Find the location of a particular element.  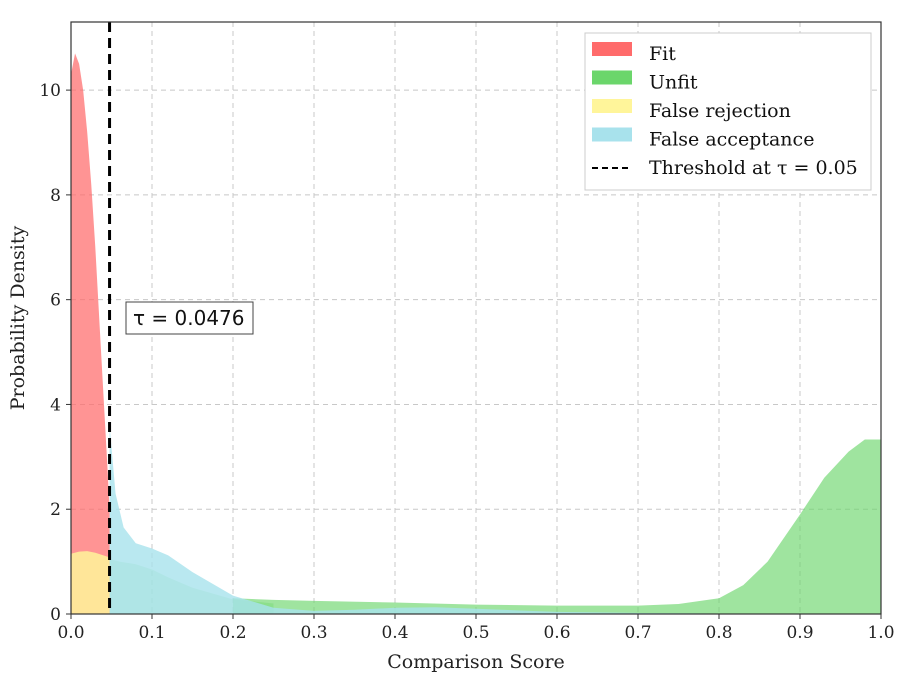

x-tick-label: 0.7 is located at coordinates (637, 633).